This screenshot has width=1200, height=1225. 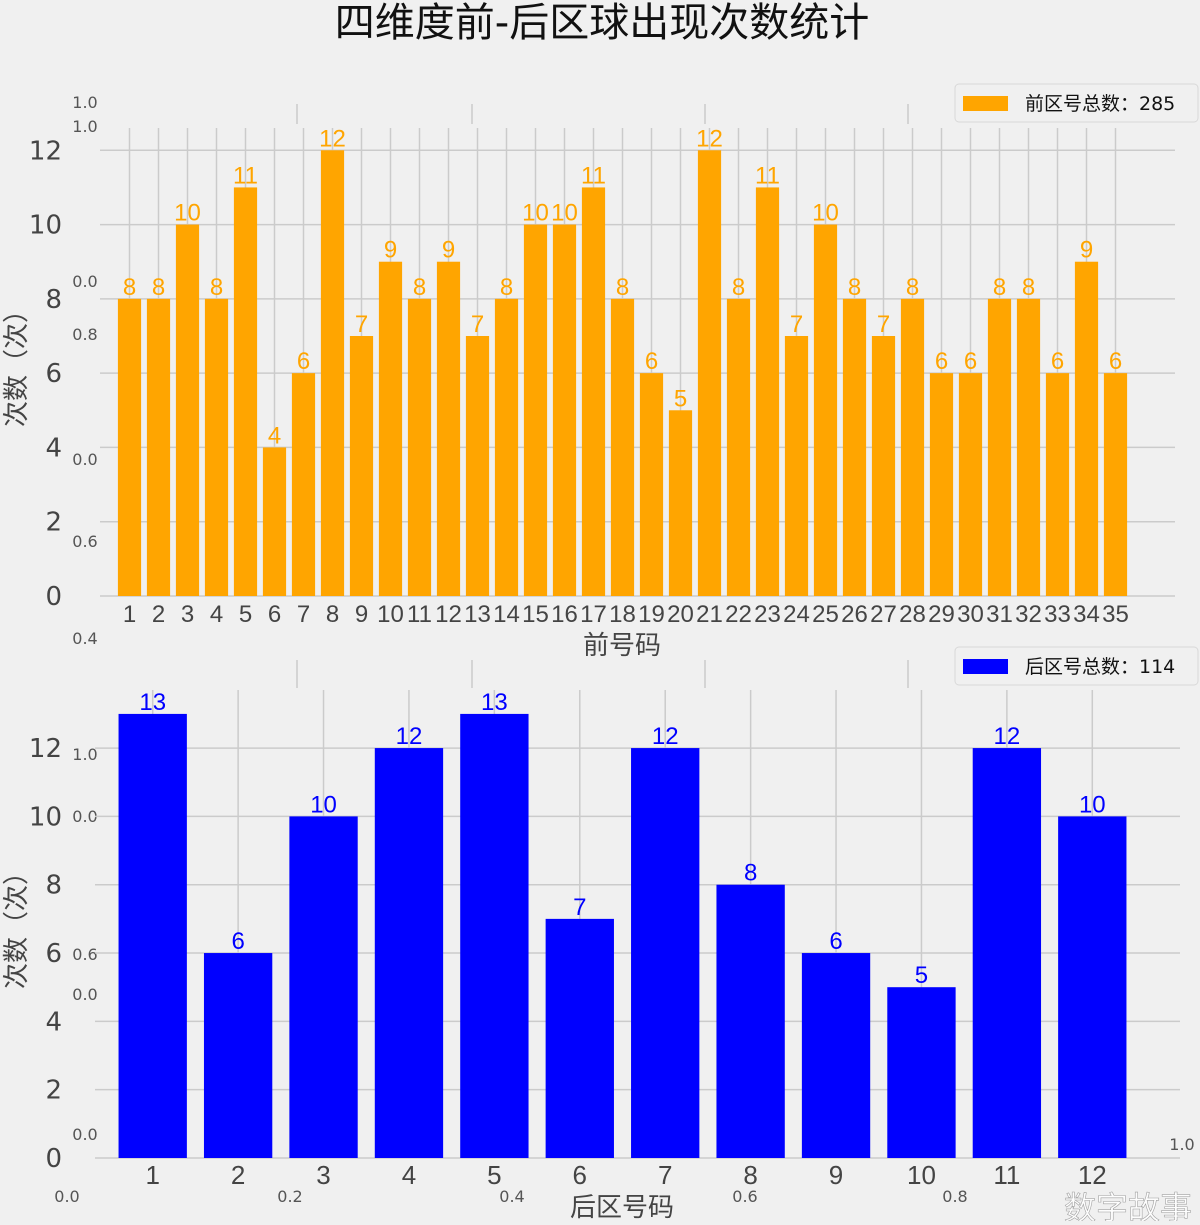 What do you see at coordinates (622, 614) in the screenshot?
I see `x-tick-label: 18` at bounding box center [622, 614].